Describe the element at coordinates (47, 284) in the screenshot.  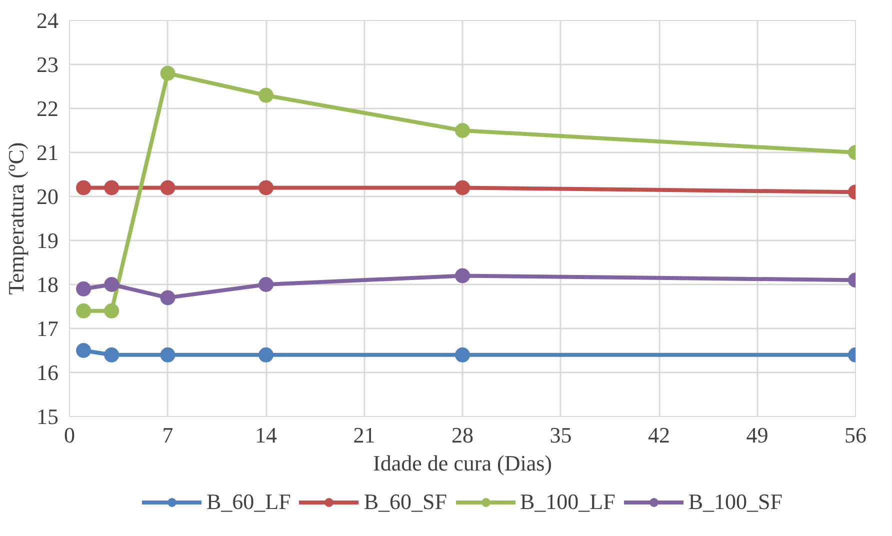
I see `y-tick-label: 18` at that location.